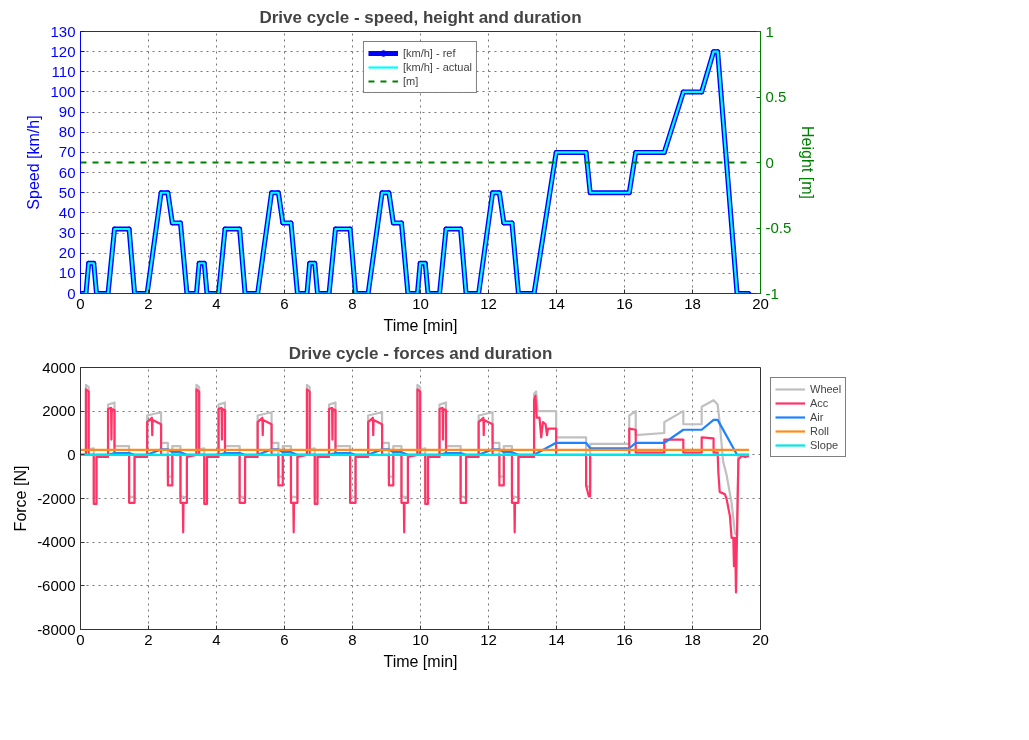 The height and width of the screenshot is (740, 1029). Describe the element at coordinates (67, 112) in the screenshot. I see `y-tick-label: 90` at that location.